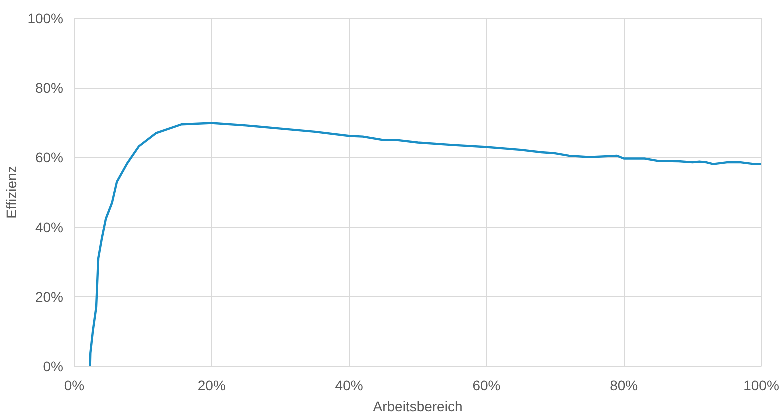 This screenshot has width=783, height=417. What do you see at coordinates (49, 88) in the screenshot?
I see `y-tick-label: 80%` at bounding box center [49, 88].